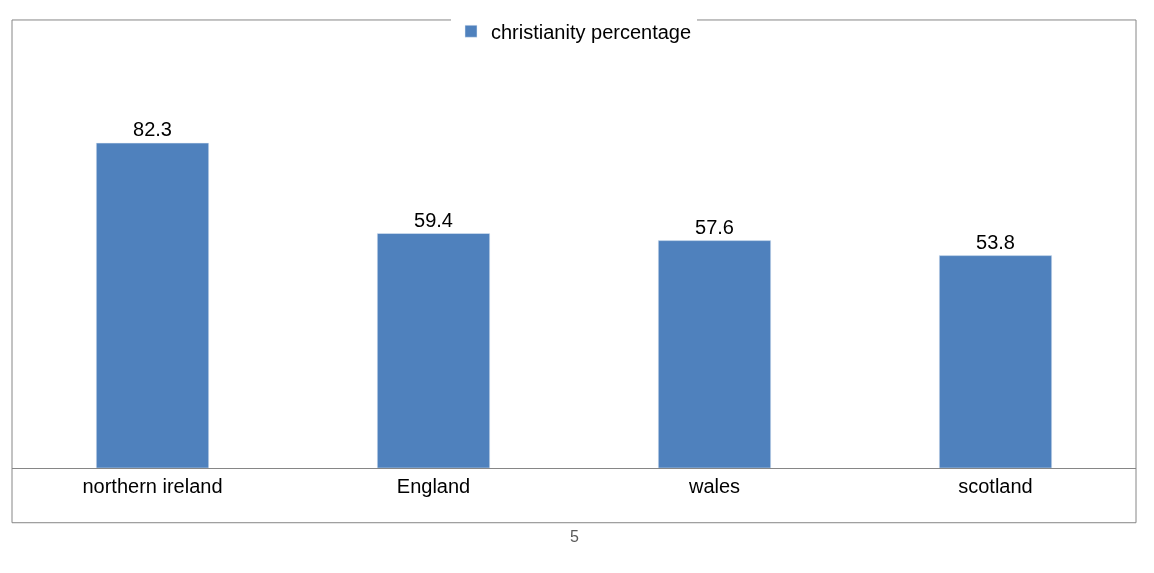  I want to click on x-tick-label: scotland, so click(995, 486).